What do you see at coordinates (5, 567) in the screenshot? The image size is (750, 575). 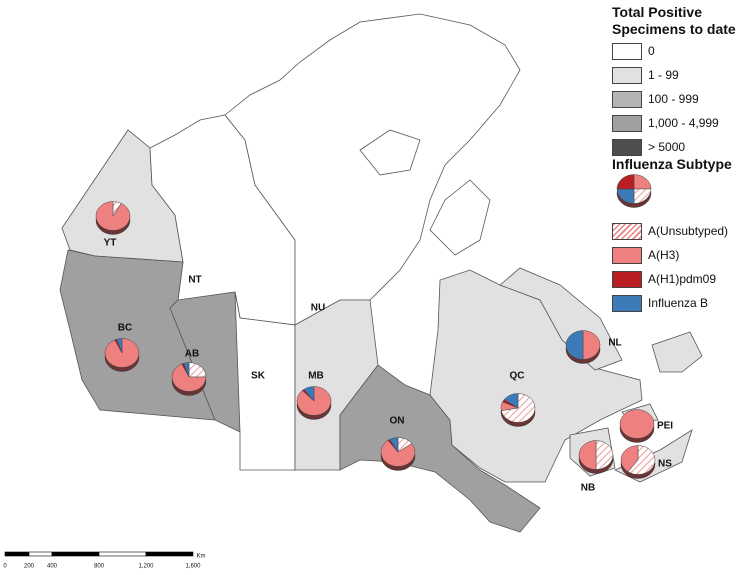 I see `scale-label: 0` at bounding box center [5, 567].